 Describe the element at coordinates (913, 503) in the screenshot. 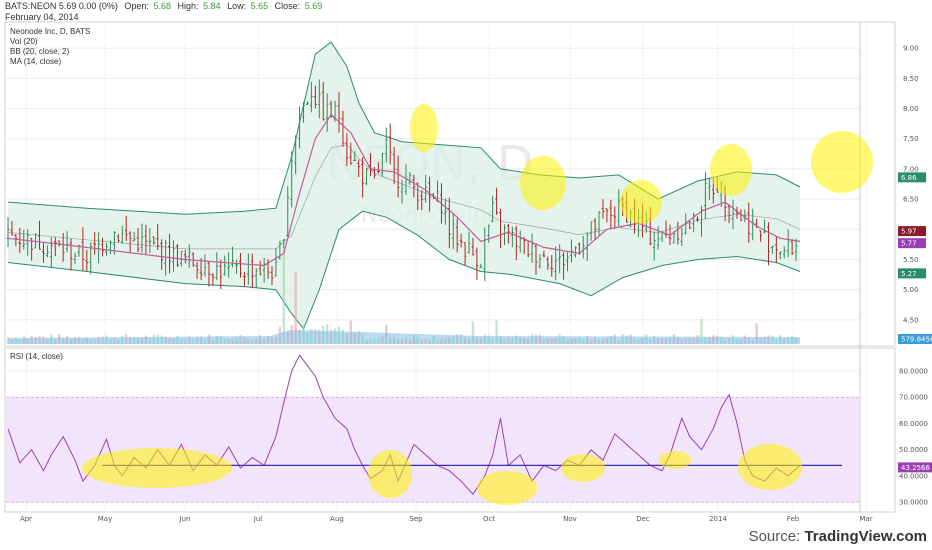

I see `rsi-tick-label: 30.0000` at that location.